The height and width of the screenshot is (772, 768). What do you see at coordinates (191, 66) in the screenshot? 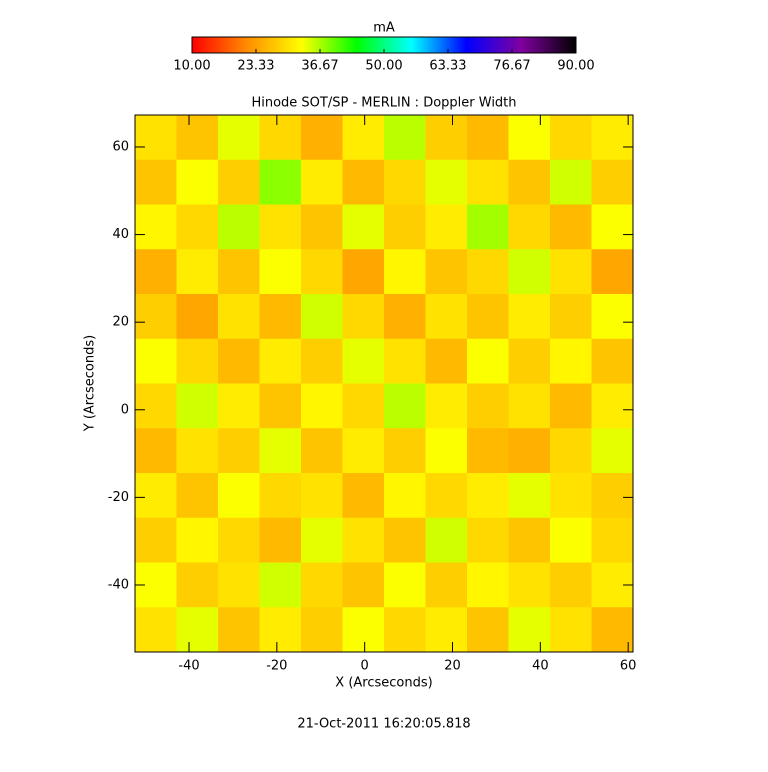
I see `colorbar-tick-label: 10.00` at bounding box center [191, 66].